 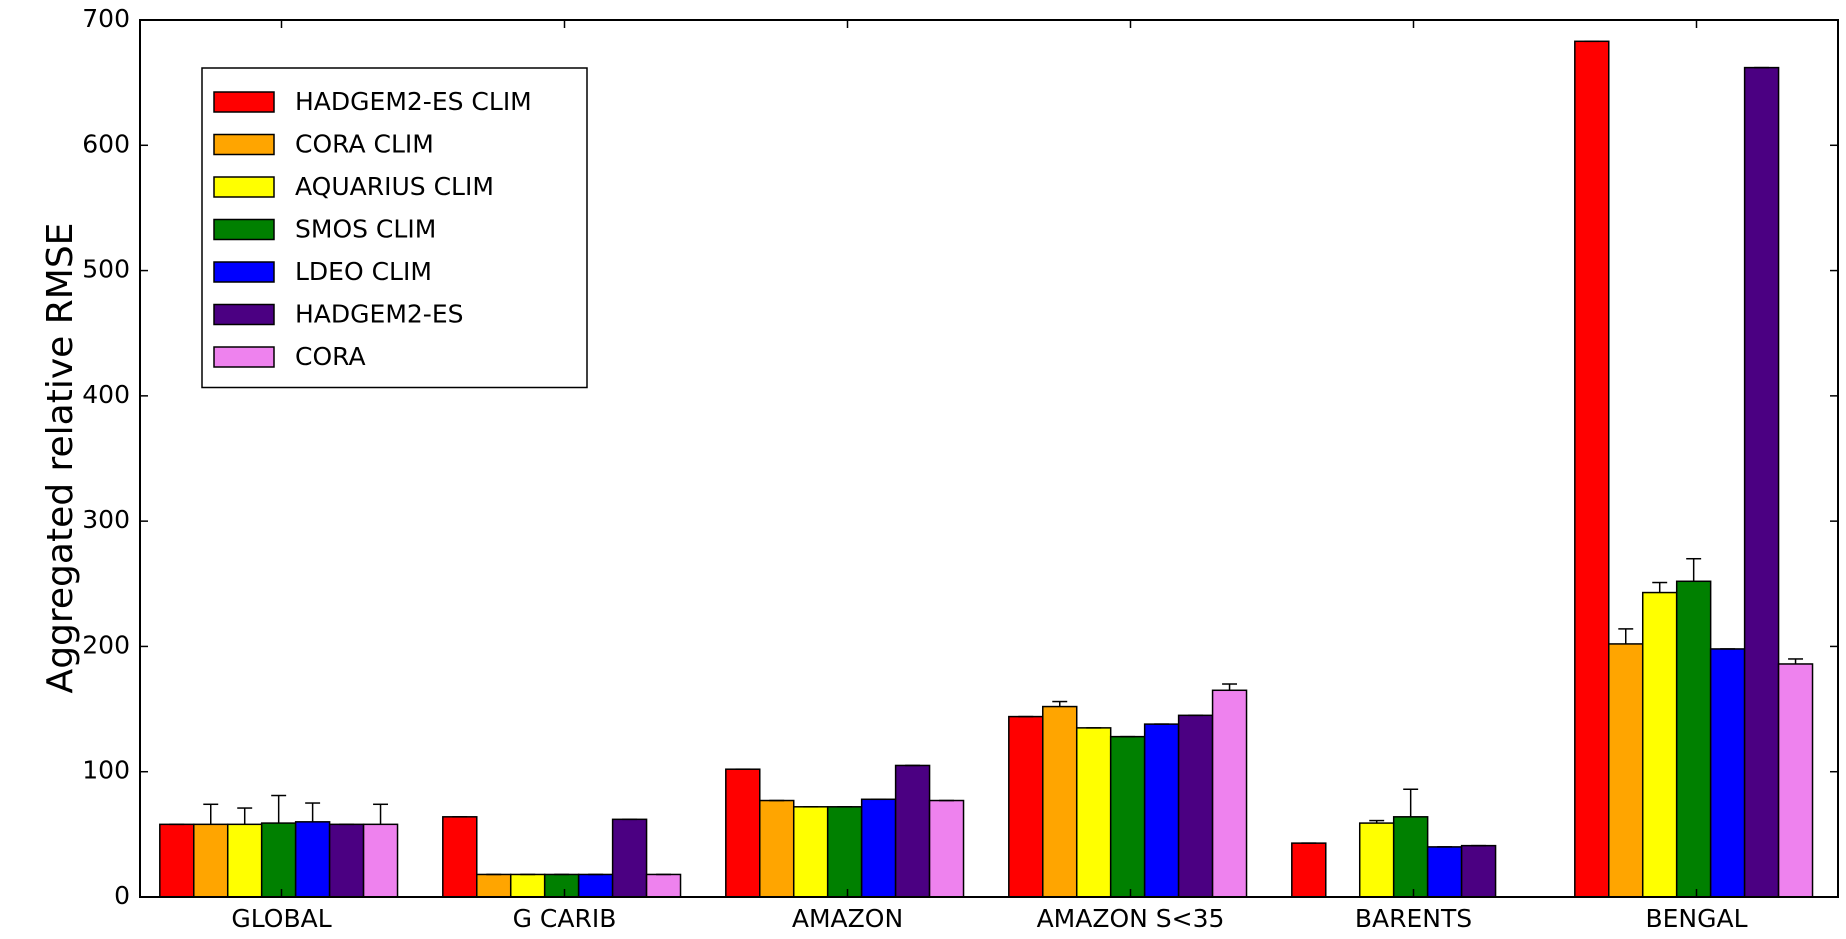 What do you see at coordinates (413, 101) in the screenshot?
I see `legend-label: HADGEM2-ES CLIM` at bounding box center [413, 101].